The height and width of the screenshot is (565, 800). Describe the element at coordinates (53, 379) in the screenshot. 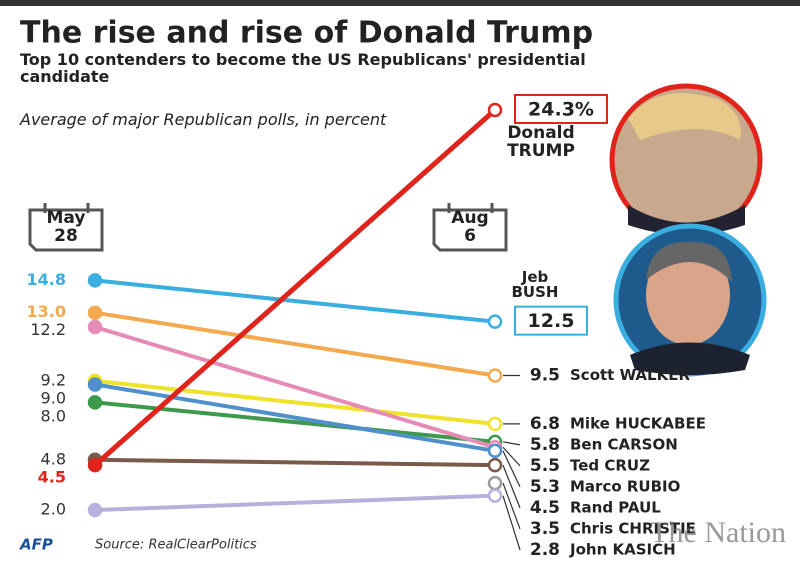

I see `start-value-label: 9.2` at that location.